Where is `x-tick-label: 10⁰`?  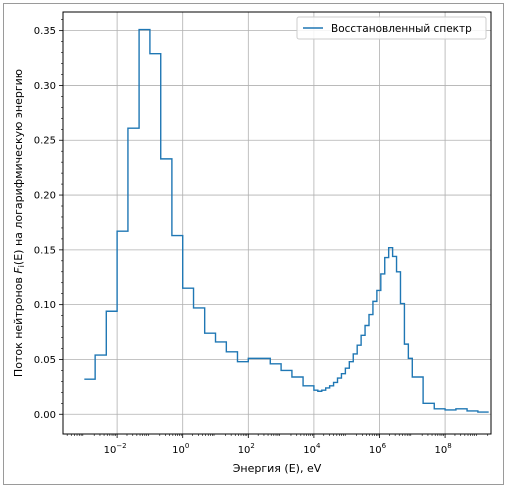
x-tick-label: 10⁰ is located at coordinates (180, 449).